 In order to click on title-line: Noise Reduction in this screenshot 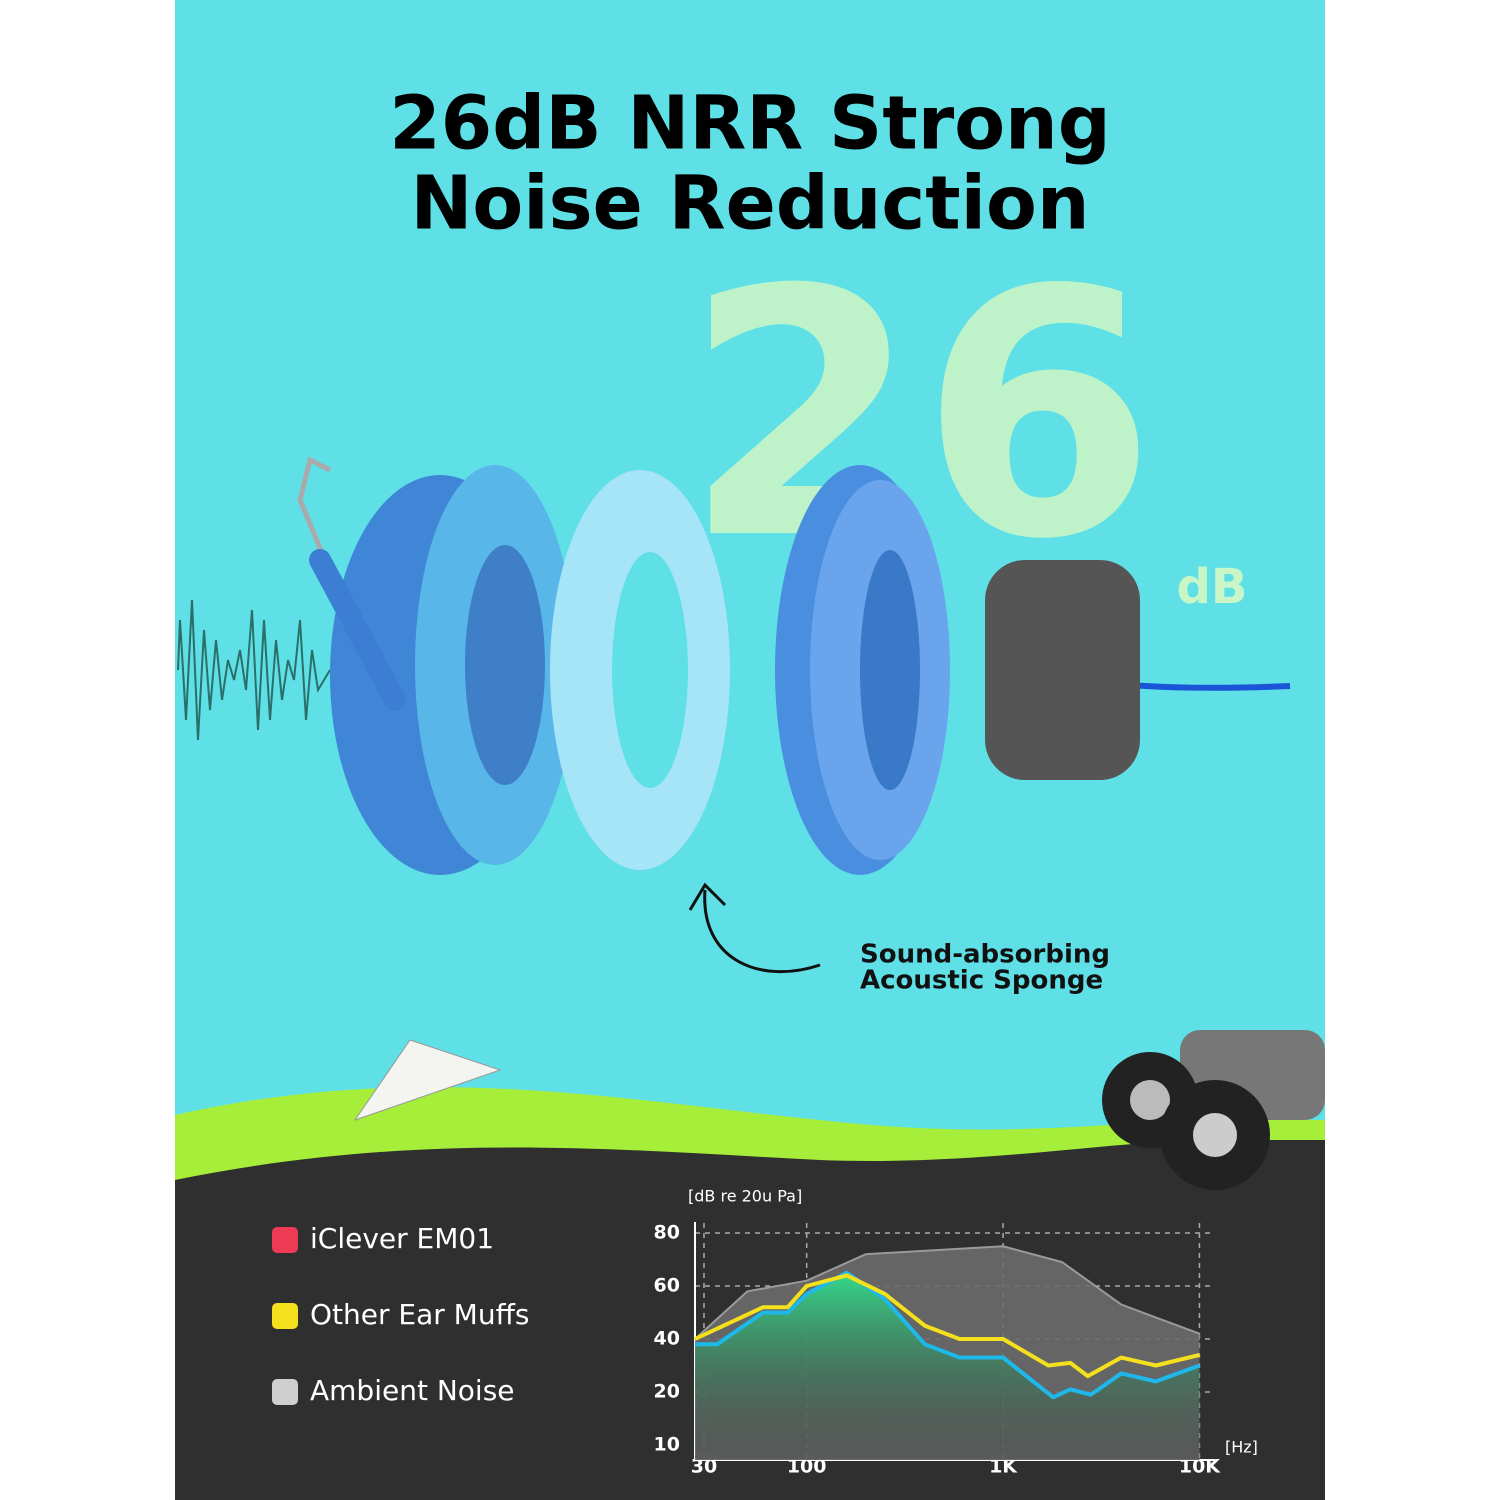, I will do `click(749, 204)`.